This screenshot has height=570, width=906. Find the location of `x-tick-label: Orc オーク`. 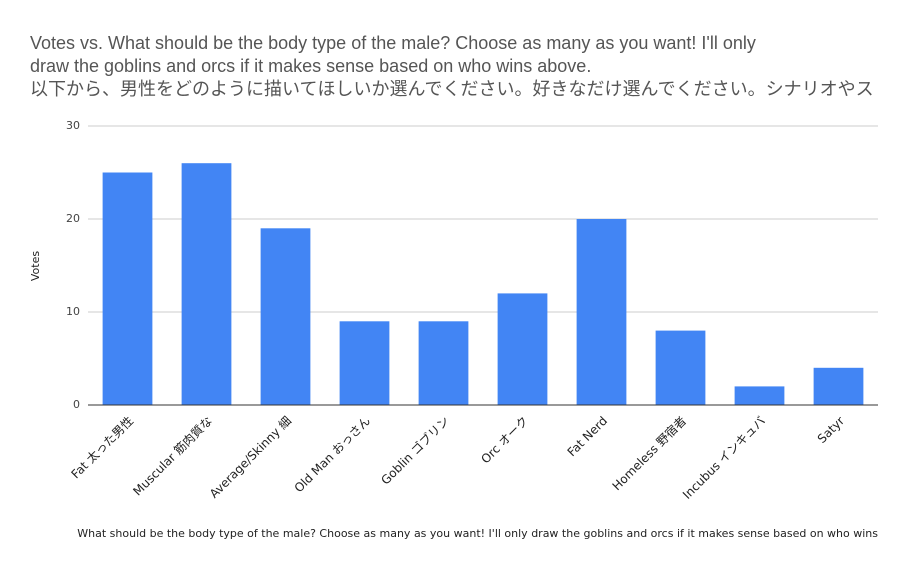

x-tick-label: Orc オーク is located at coordinates (504, 440).